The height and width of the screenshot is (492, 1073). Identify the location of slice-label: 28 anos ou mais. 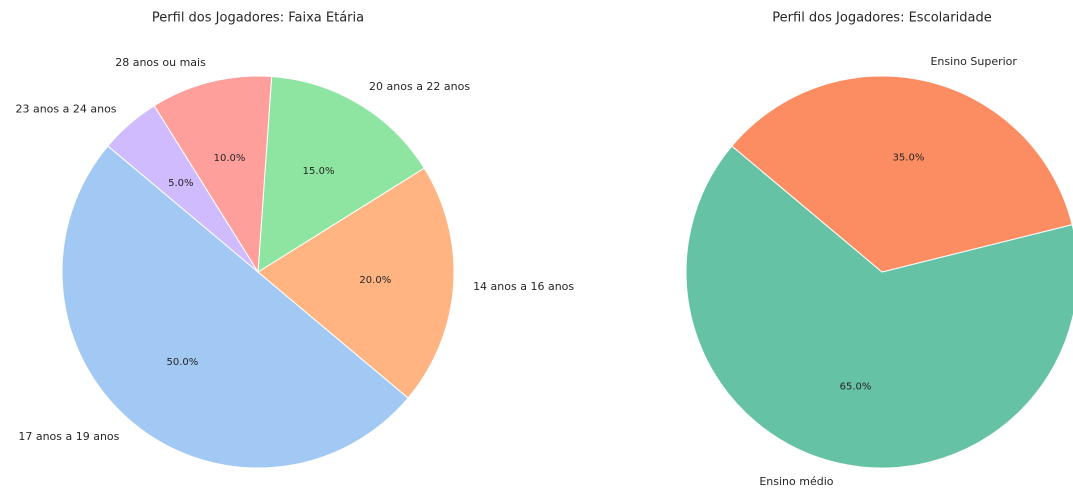
(160, 62).